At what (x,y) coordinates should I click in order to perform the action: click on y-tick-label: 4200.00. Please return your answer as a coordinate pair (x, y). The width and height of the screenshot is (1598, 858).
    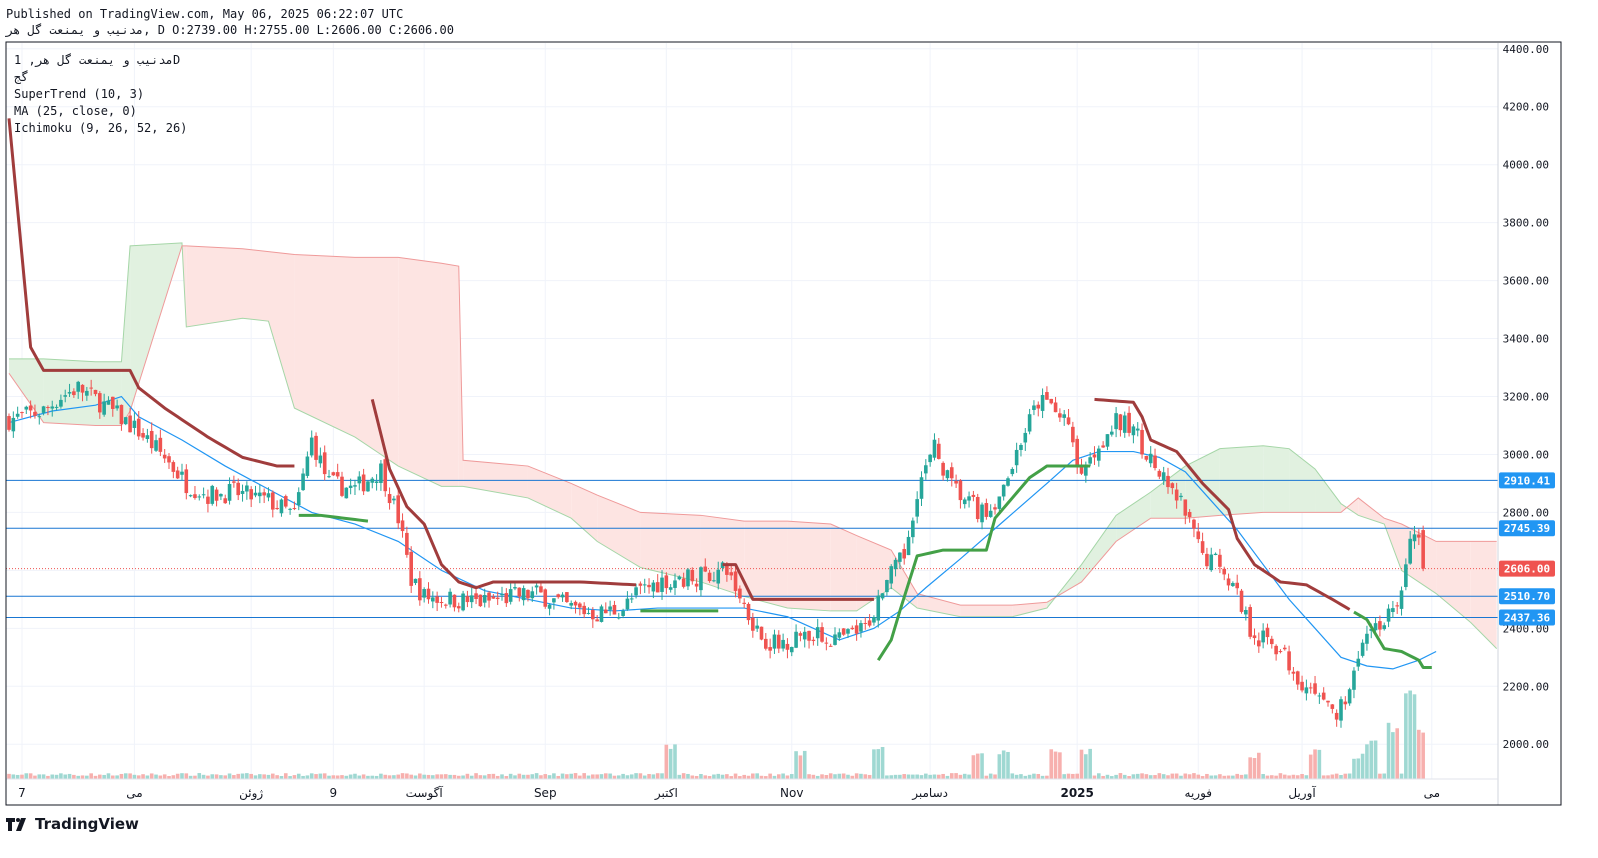
    Looking at the image, I should click on (1526, 107).